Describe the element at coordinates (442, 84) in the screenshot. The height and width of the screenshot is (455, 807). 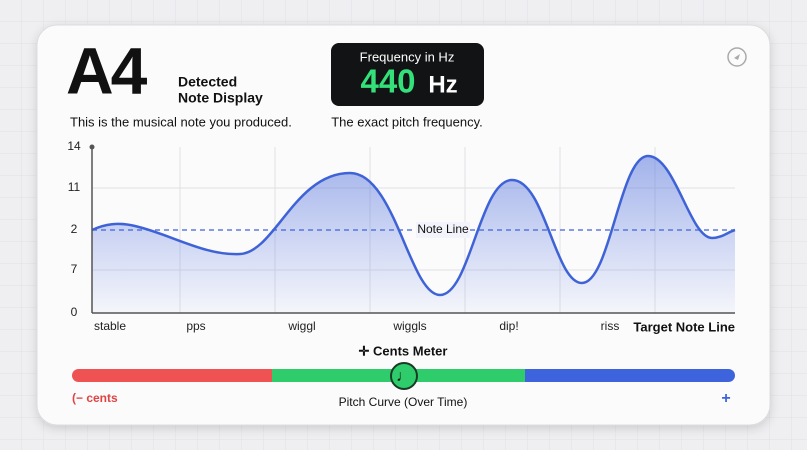
I see `frequency-unit: Hz` at that location.